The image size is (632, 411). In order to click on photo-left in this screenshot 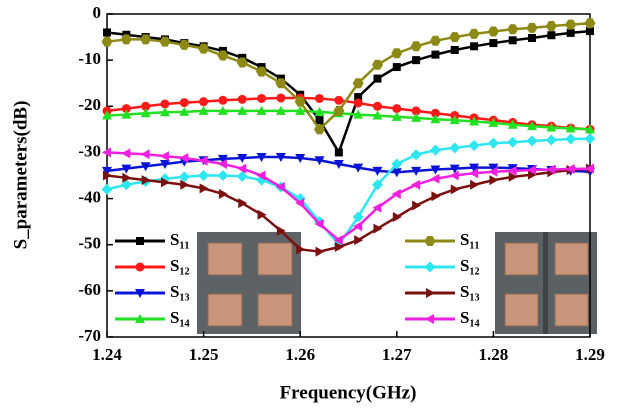, I will do `click(249, 283)`.